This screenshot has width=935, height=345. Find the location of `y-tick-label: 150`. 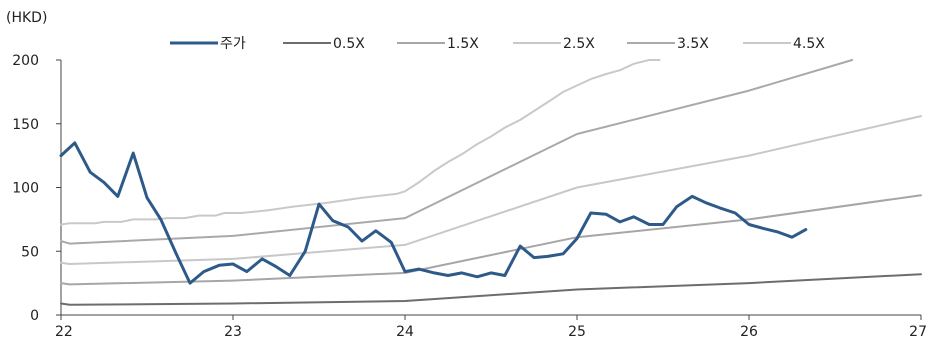

y-tick-label: 150 is located at coordinates (25, 125).